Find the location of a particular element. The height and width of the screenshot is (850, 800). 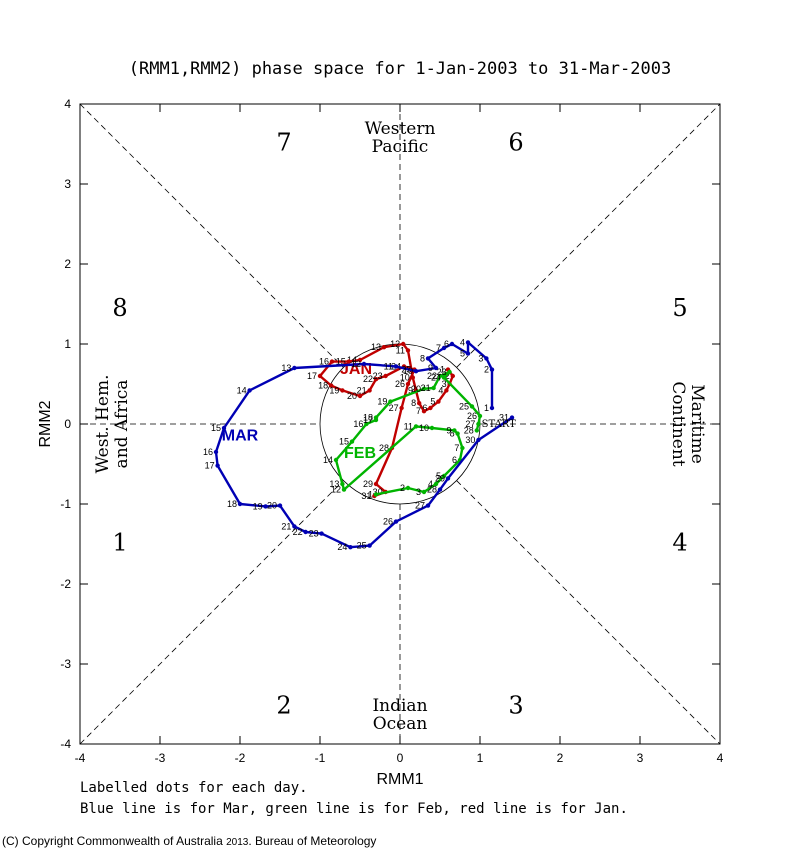

x-tick-label: 3 is located at coordinates (640, 758).